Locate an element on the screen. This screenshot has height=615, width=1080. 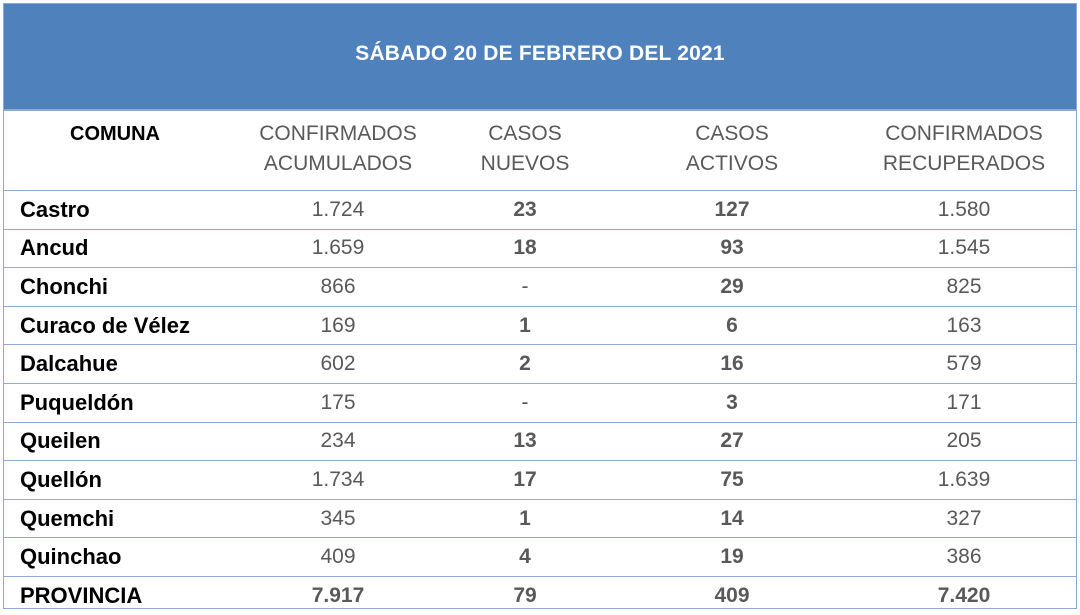
table-row: Curaco de Vélez 169 1 6 163 is located at coordinates (540, 326).